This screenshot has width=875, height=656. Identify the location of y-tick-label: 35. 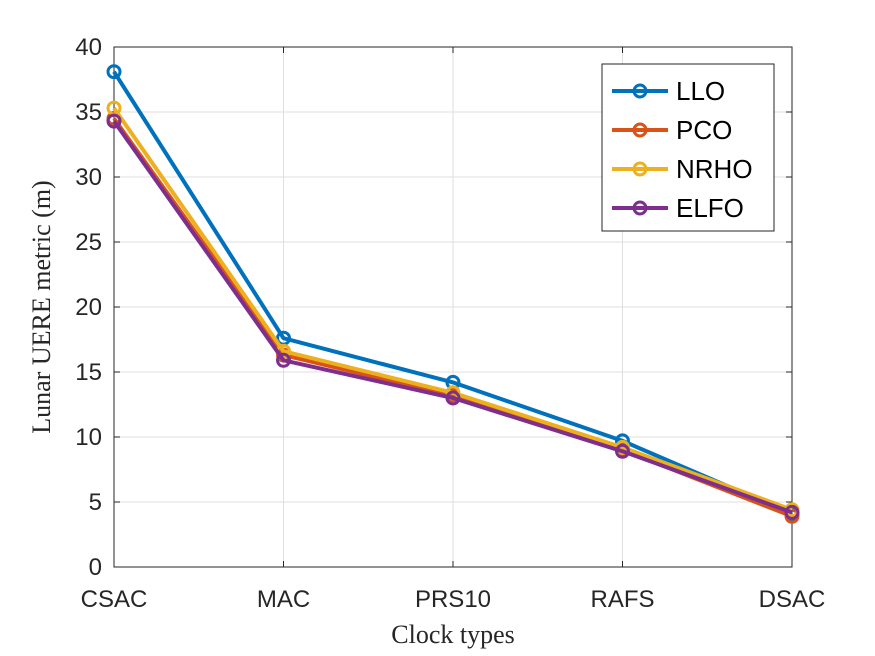
(88, 112).